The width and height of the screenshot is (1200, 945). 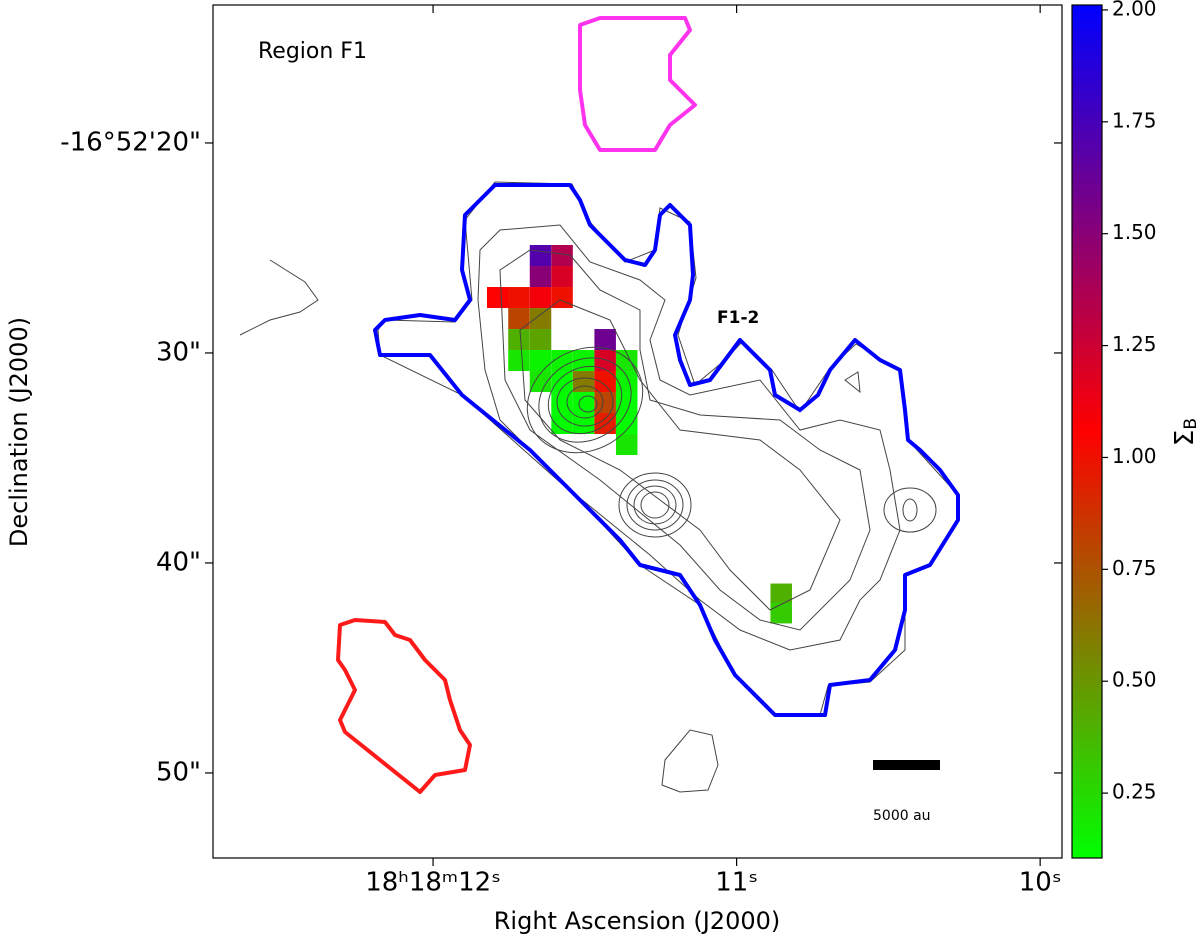 I want to click on y-tick-label: 50", so click(x=178, y=772).